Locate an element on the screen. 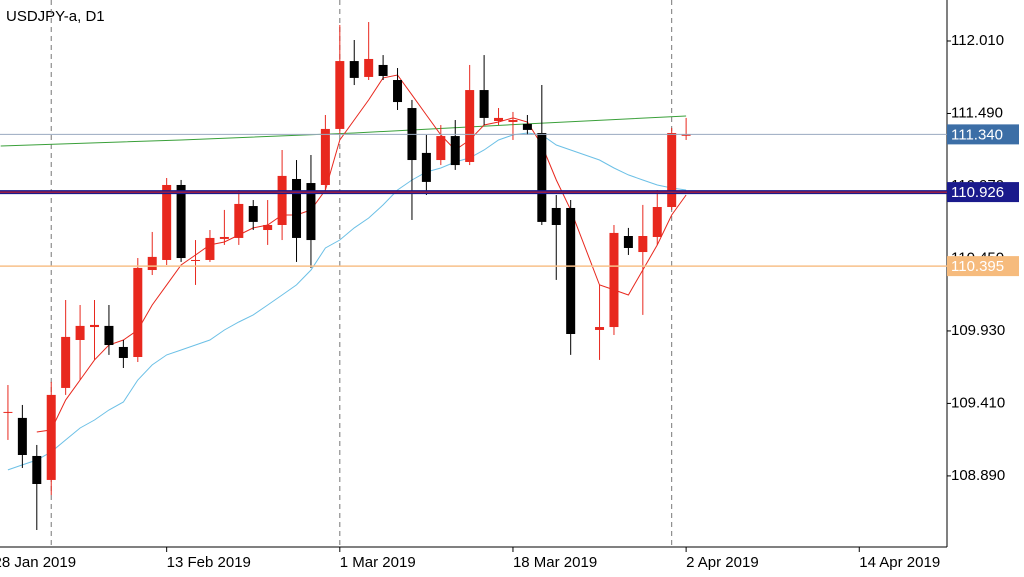 This screenshot has height=577, width=1024. price-label: 110.926 is located at coordinates (977, 192).